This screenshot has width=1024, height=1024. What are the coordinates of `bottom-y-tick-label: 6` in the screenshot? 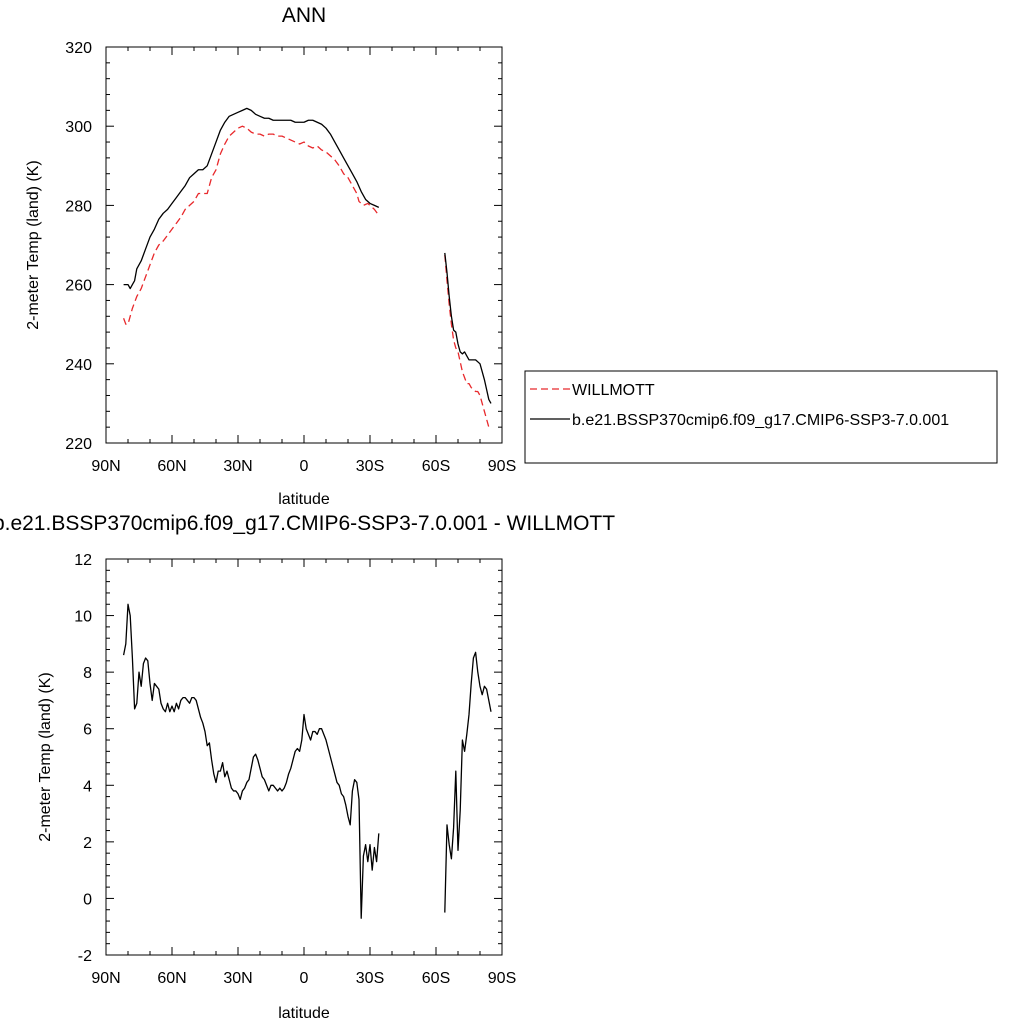 It's located at (87, 730).